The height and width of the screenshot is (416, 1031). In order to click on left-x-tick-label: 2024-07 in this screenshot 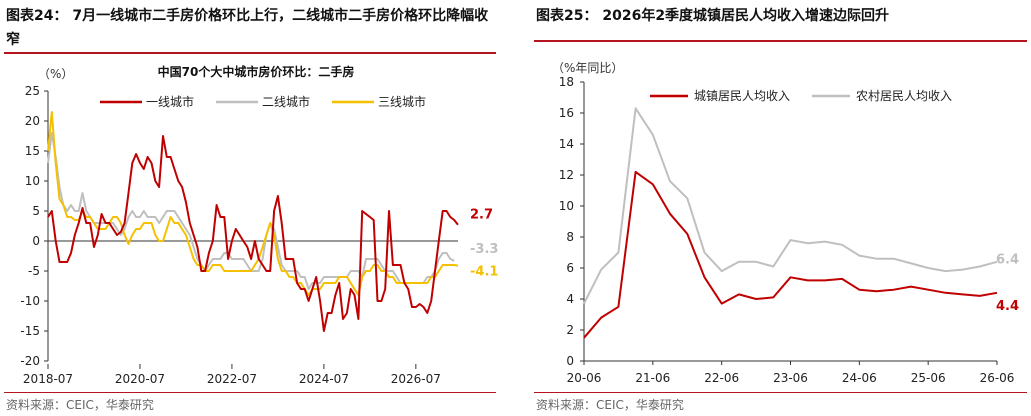, I will do `click(324, 379)`.